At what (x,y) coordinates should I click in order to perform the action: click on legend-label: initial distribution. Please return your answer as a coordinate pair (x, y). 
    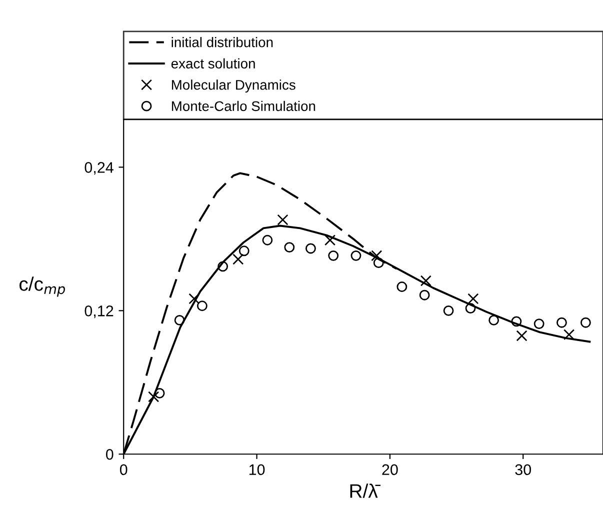
    Looking at the image, I should click on (222, 42).